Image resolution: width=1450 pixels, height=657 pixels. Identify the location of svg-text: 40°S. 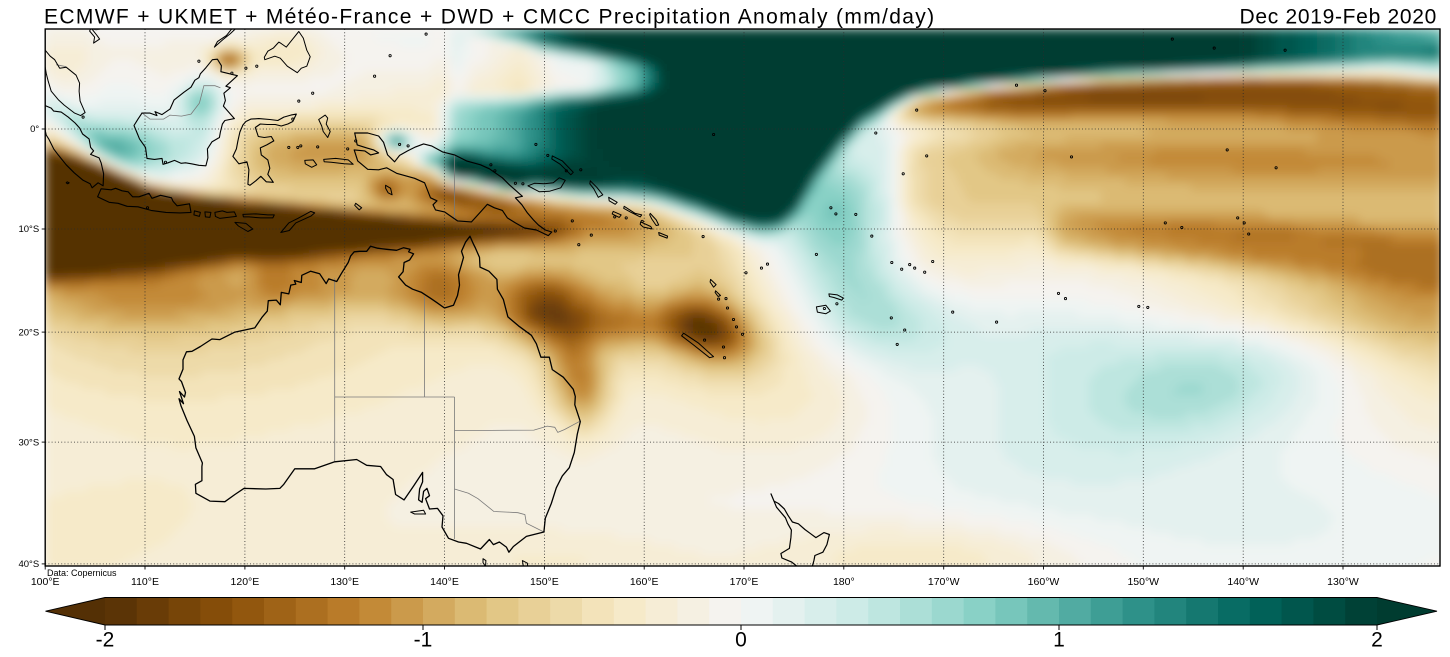
(28, 564).